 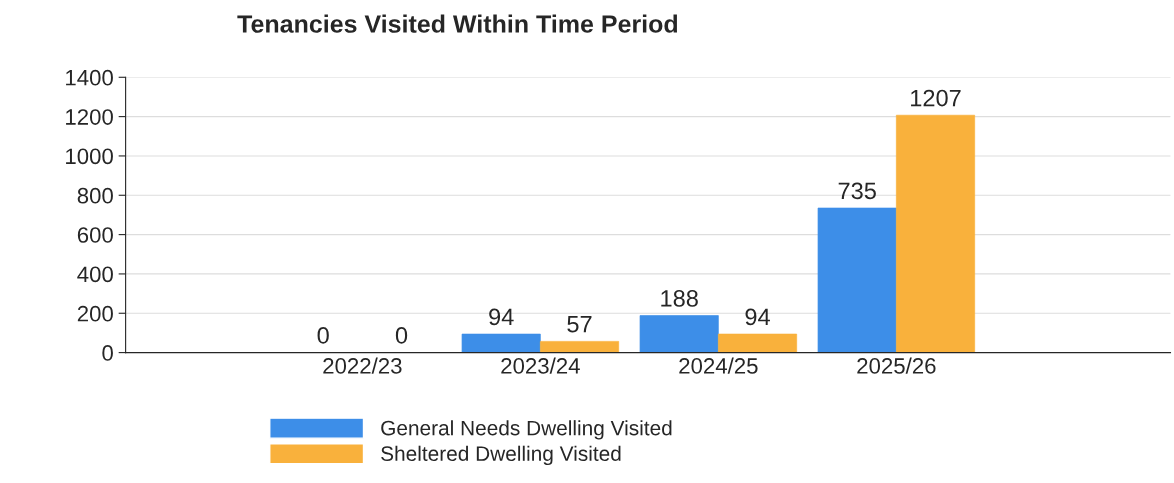 I want to click on y-tick-label: 600, so click(x=95, y=235).